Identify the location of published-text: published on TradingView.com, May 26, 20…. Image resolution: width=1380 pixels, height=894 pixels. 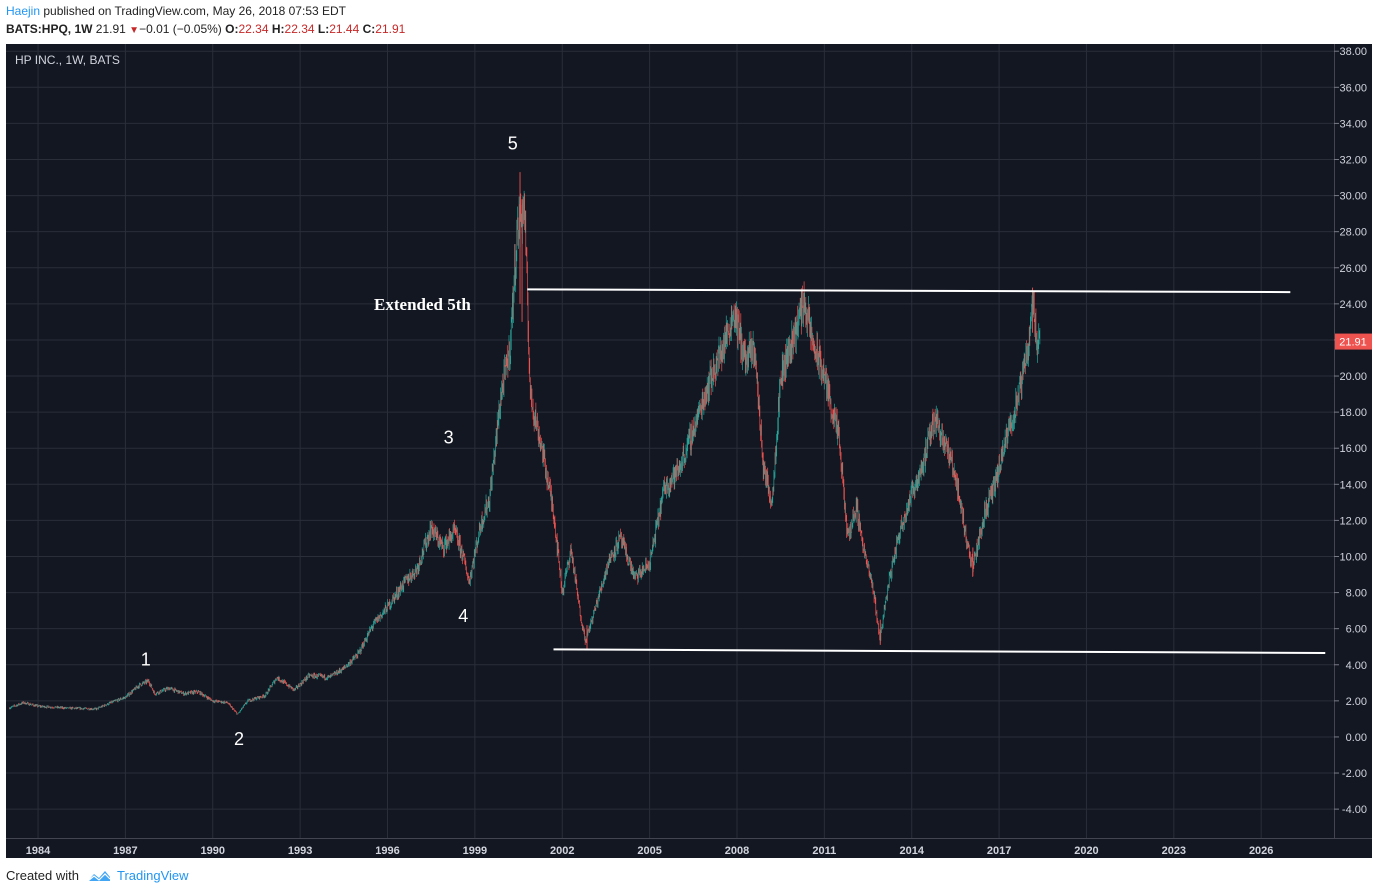
(193, 11).